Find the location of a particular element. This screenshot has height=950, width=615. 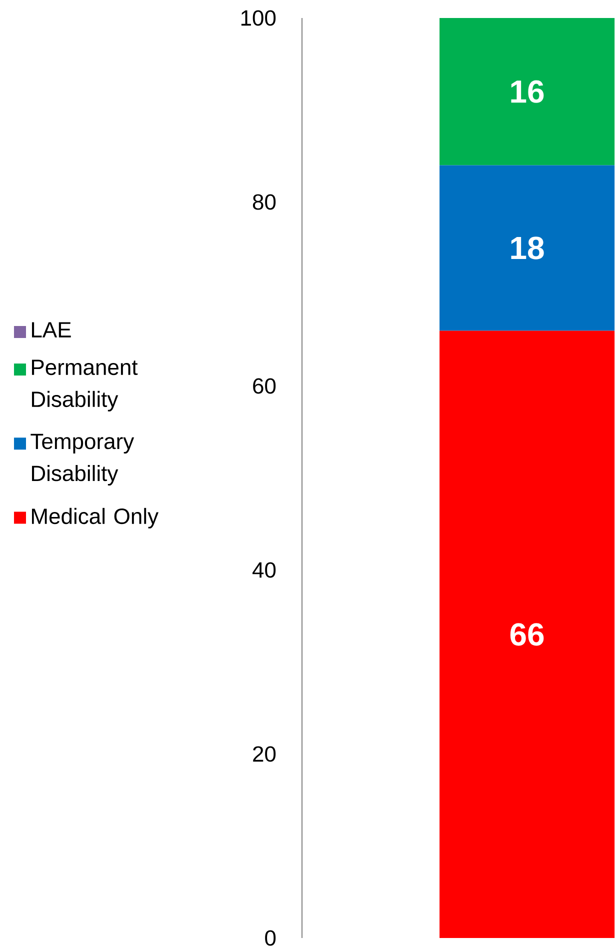

y-tick-label: 40 is located at coordinates (264, 570).